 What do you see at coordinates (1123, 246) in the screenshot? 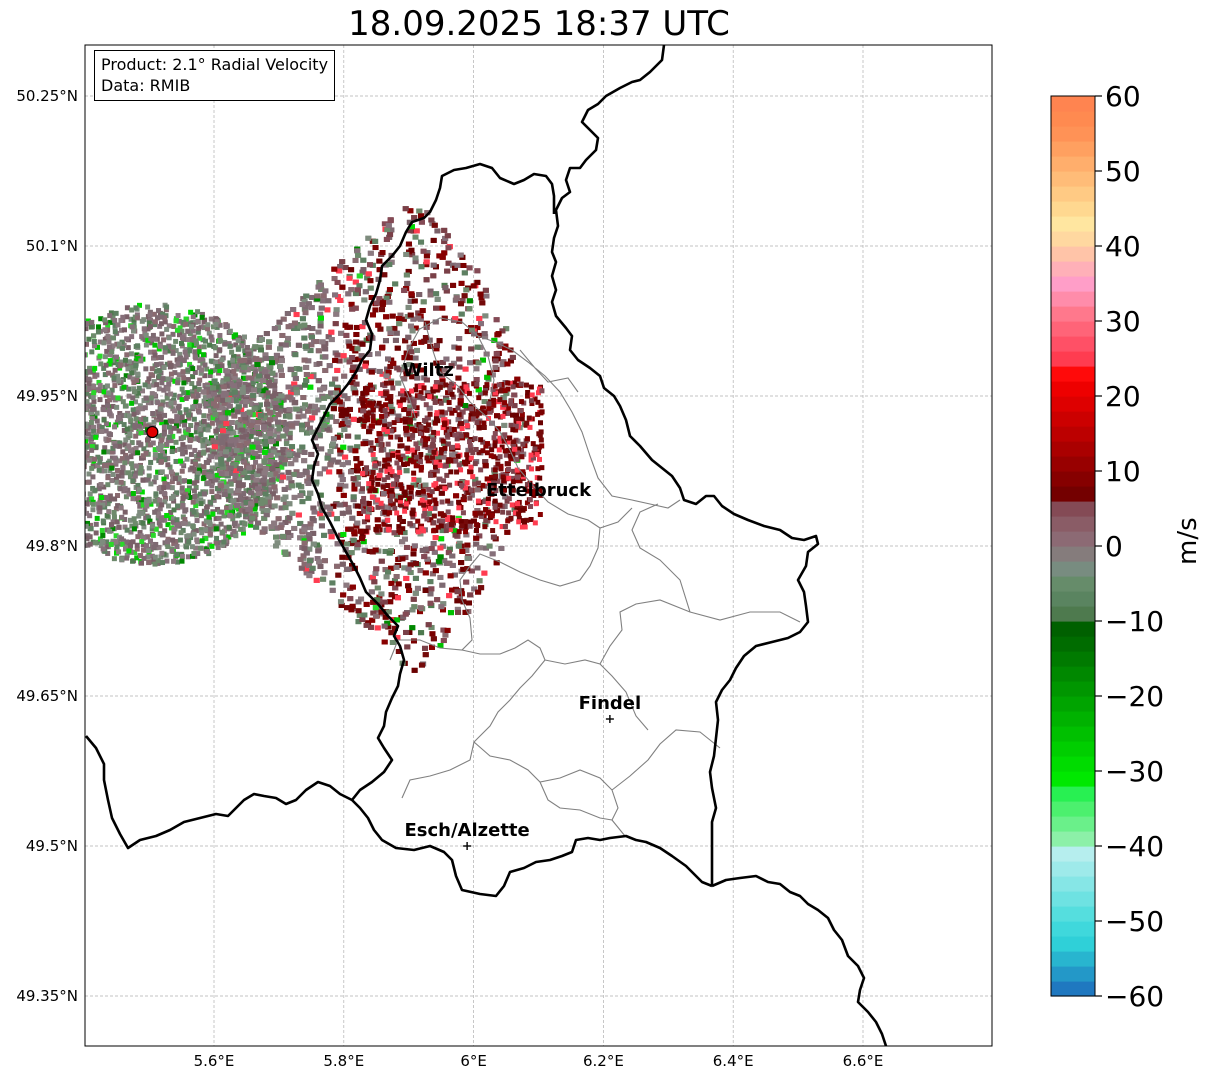
I see `colorbar-tick-label: 40` at bounding box center [1123, 246].